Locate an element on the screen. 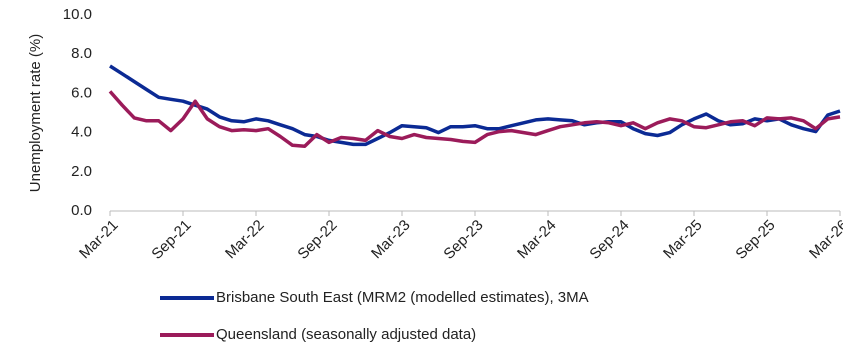  x-tick-label: Mar-26 is located at coordinates (824, 240).